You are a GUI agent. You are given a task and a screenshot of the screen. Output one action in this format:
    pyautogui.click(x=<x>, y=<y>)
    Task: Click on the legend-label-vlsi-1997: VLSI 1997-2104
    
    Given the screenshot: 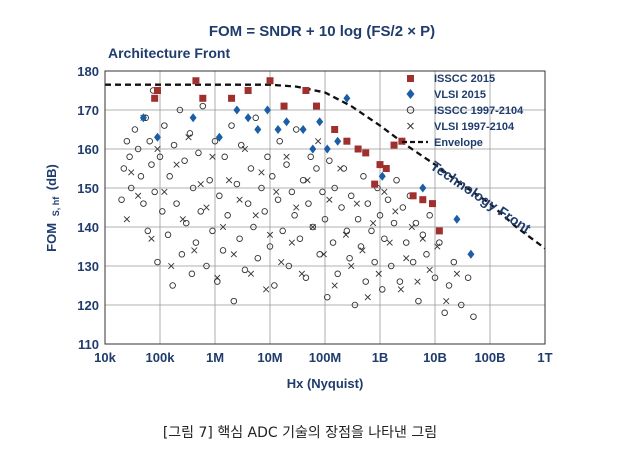 What is the action you would take?
    pyautogui.click(x=474, y=127)
    